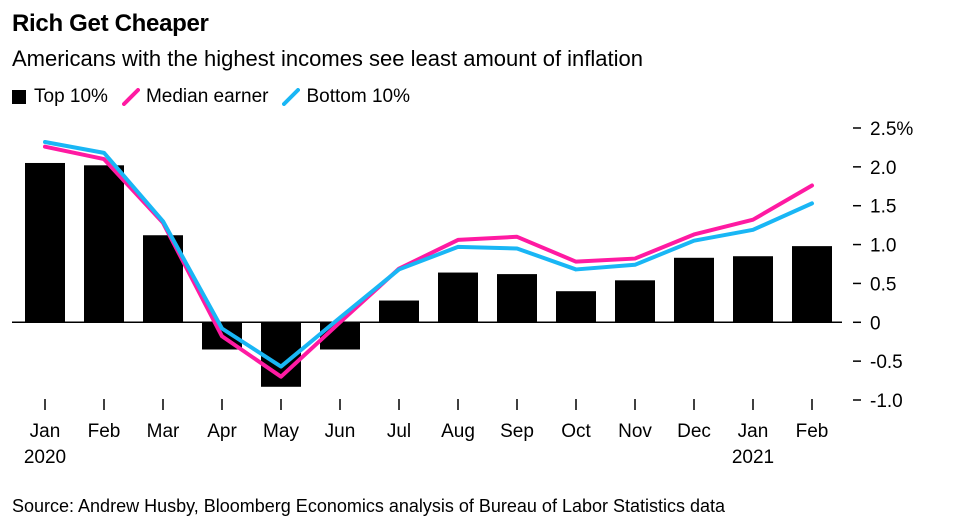  I want to click on legend: Top 10% Median earner Bottom 10%, so click(218, 97).